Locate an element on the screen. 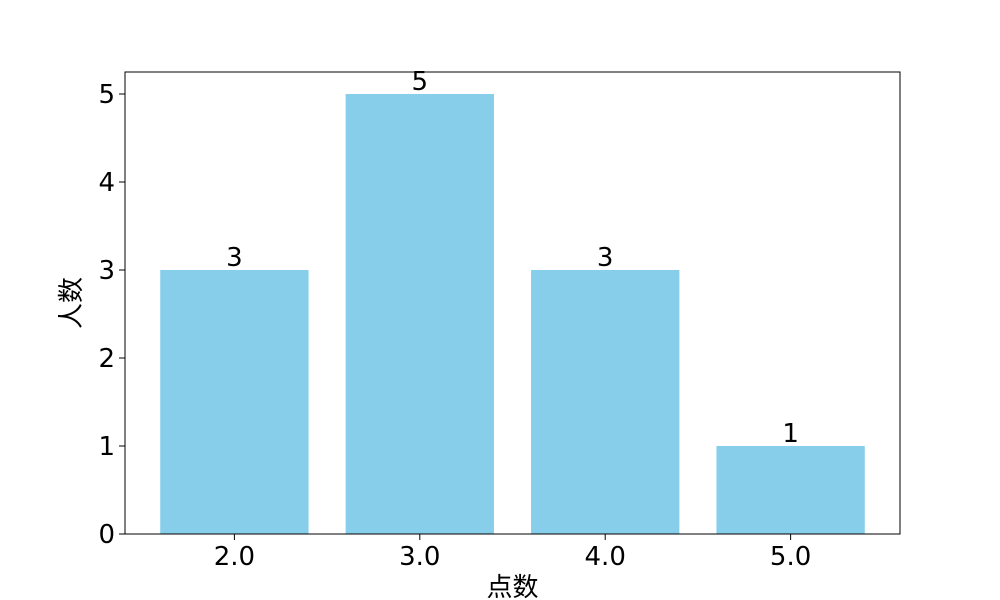 Image resolution: width=1000 pixels, height=600 pixels. data-label: 1 is located at coordinates (790, 434).